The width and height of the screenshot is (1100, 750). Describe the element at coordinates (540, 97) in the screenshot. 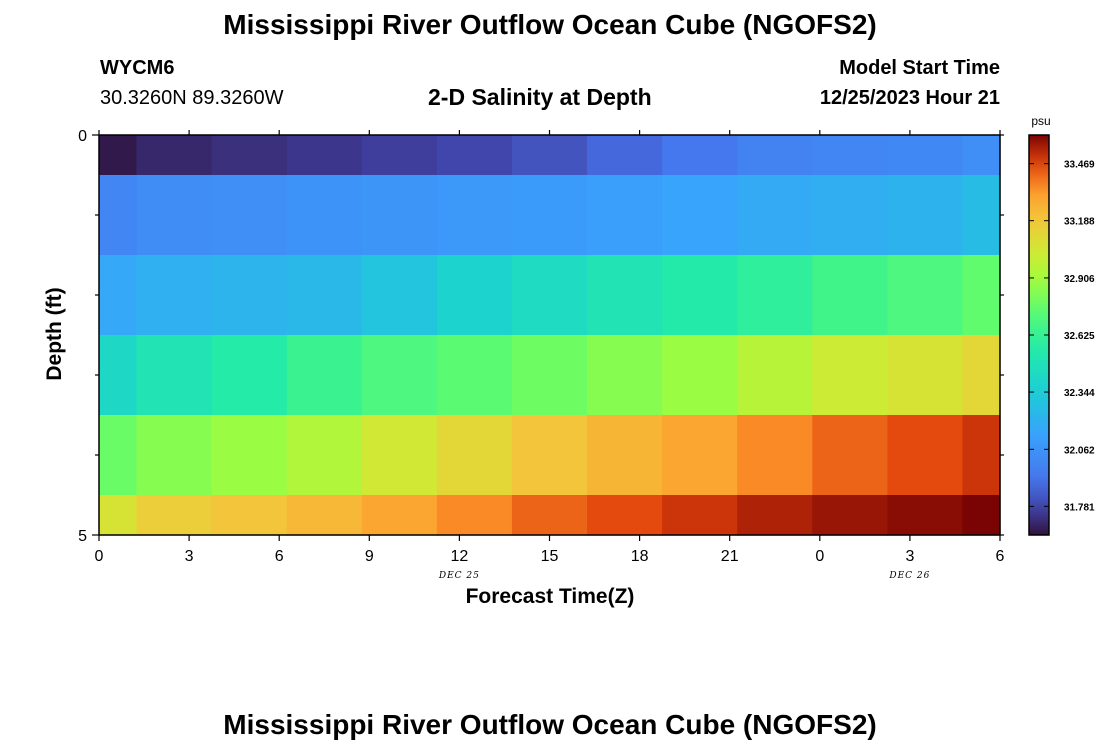

I see `chart-subtitle: 2-D Salinity at Depth` at that location.